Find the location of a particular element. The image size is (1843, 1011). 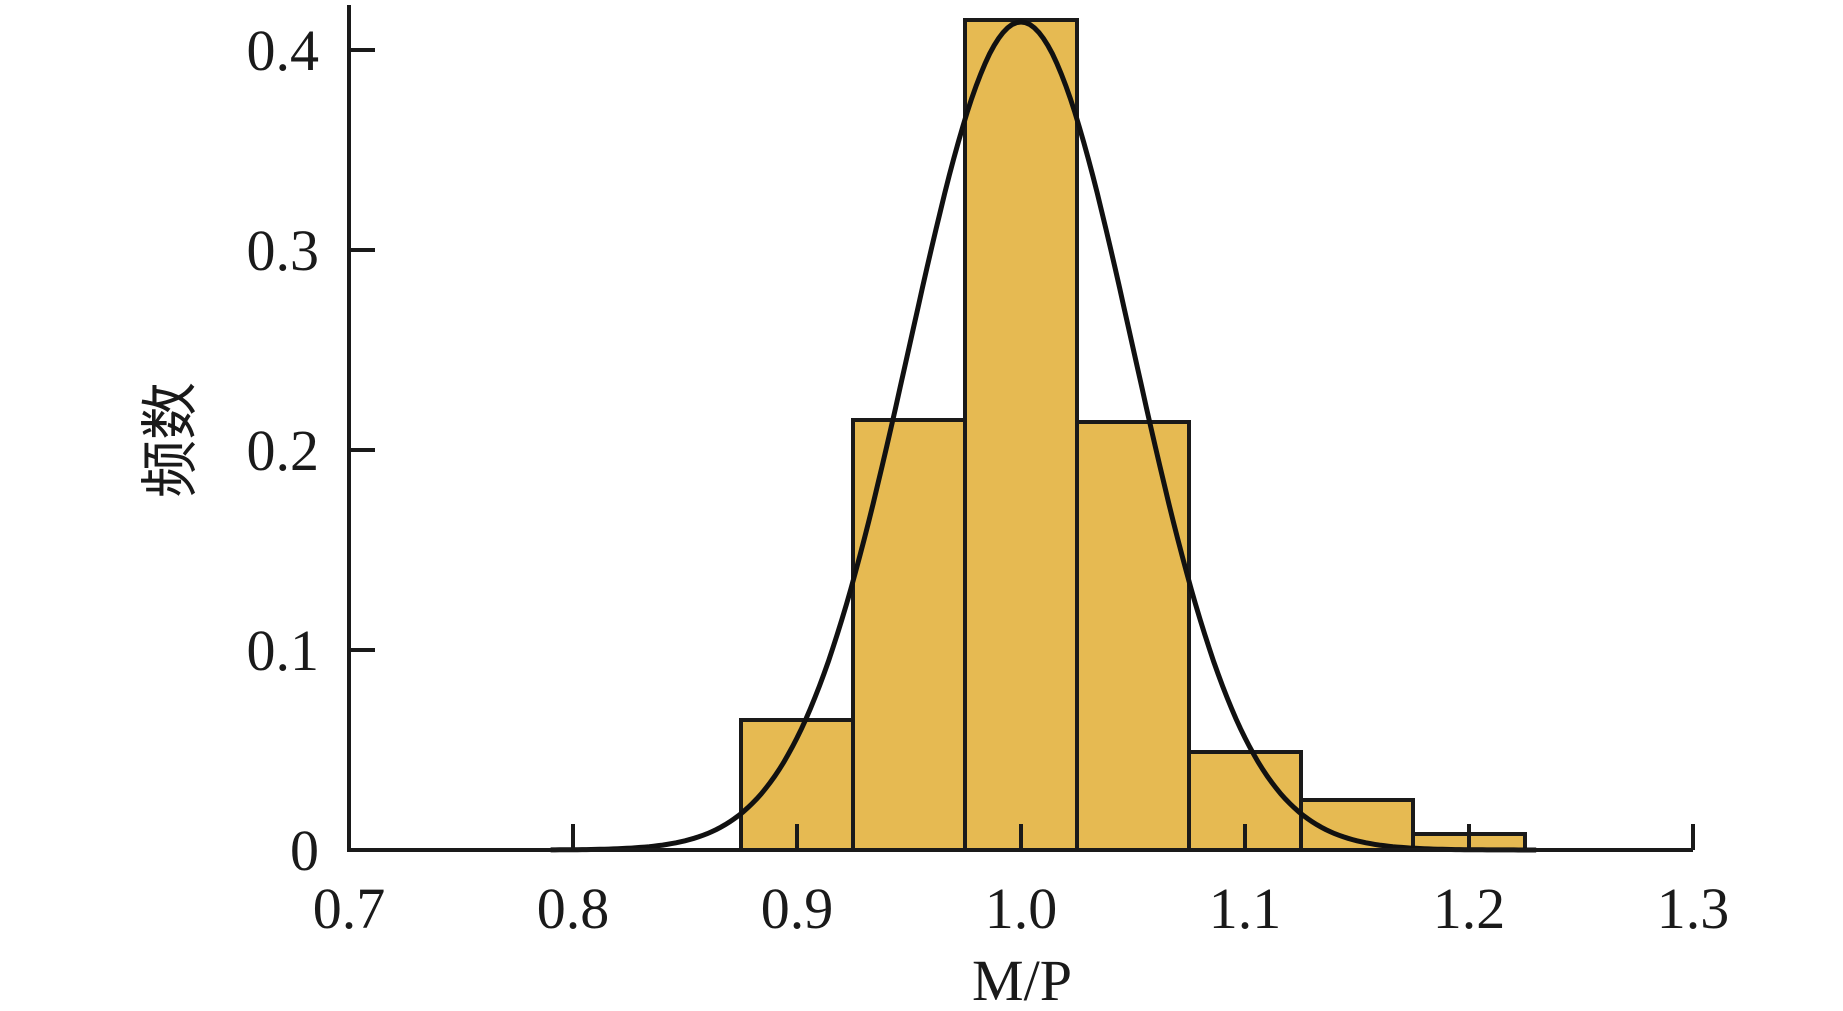

y-tick-label-1: 0.1 is located at coordinates (283, 650).